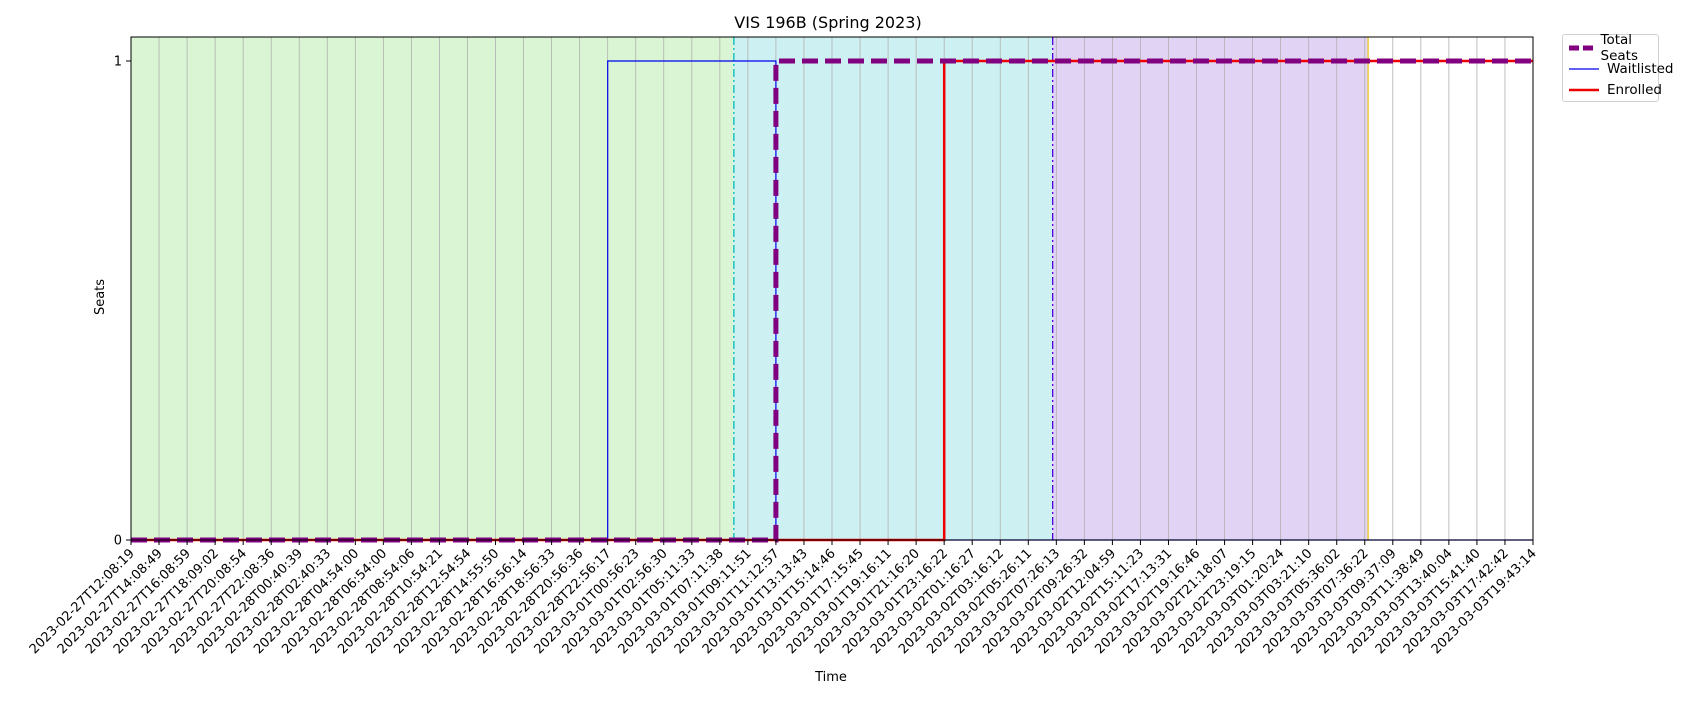 This screenshot has width=1700, height=704. I want to click on legend-label-enrolled: Enrolled, so click(1634, 90).